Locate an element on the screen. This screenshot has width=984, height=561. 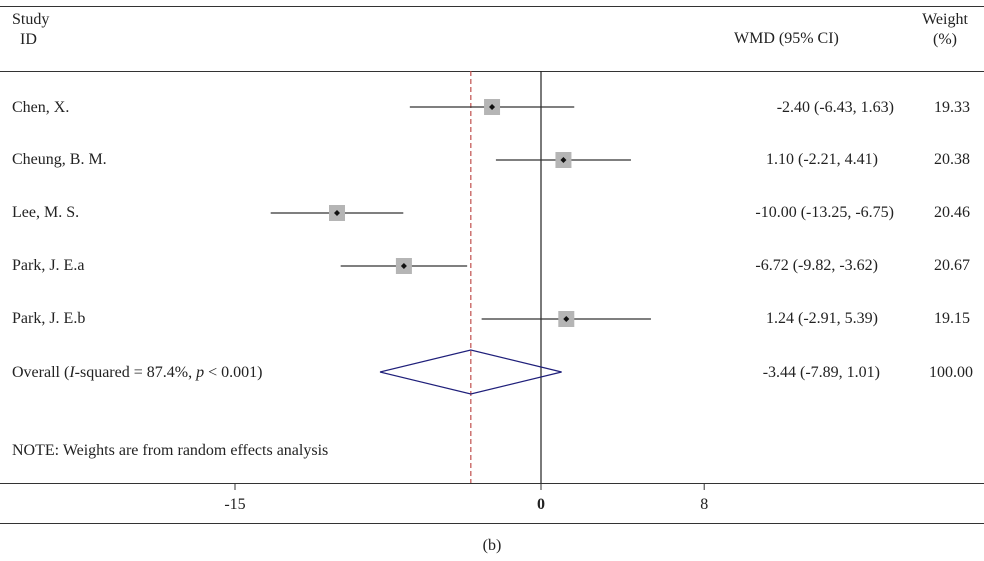
overall-label-suffix: < 0.001) is located at coordinates (233, 372).